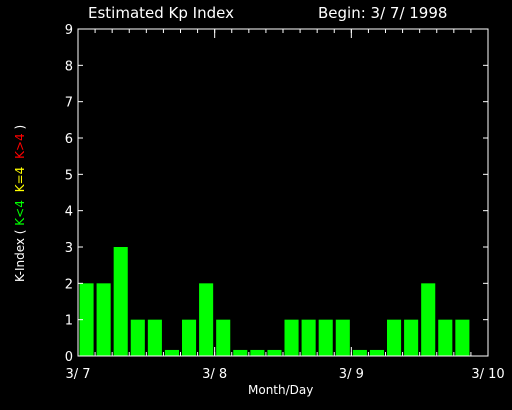 Image resolution: width=512 pixels, height=410 pixels. Describe the element at coordinates (69, 175) in the screenshot. I see `y-tick-label: 5` at that location.